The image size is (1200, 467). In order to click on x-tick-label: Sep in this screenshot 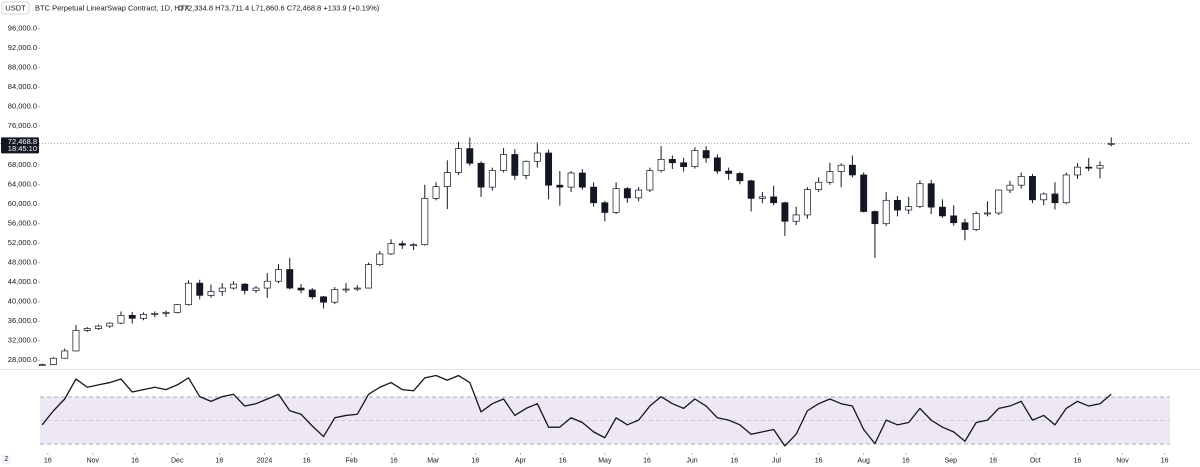, I will do `click(951, 460)`.